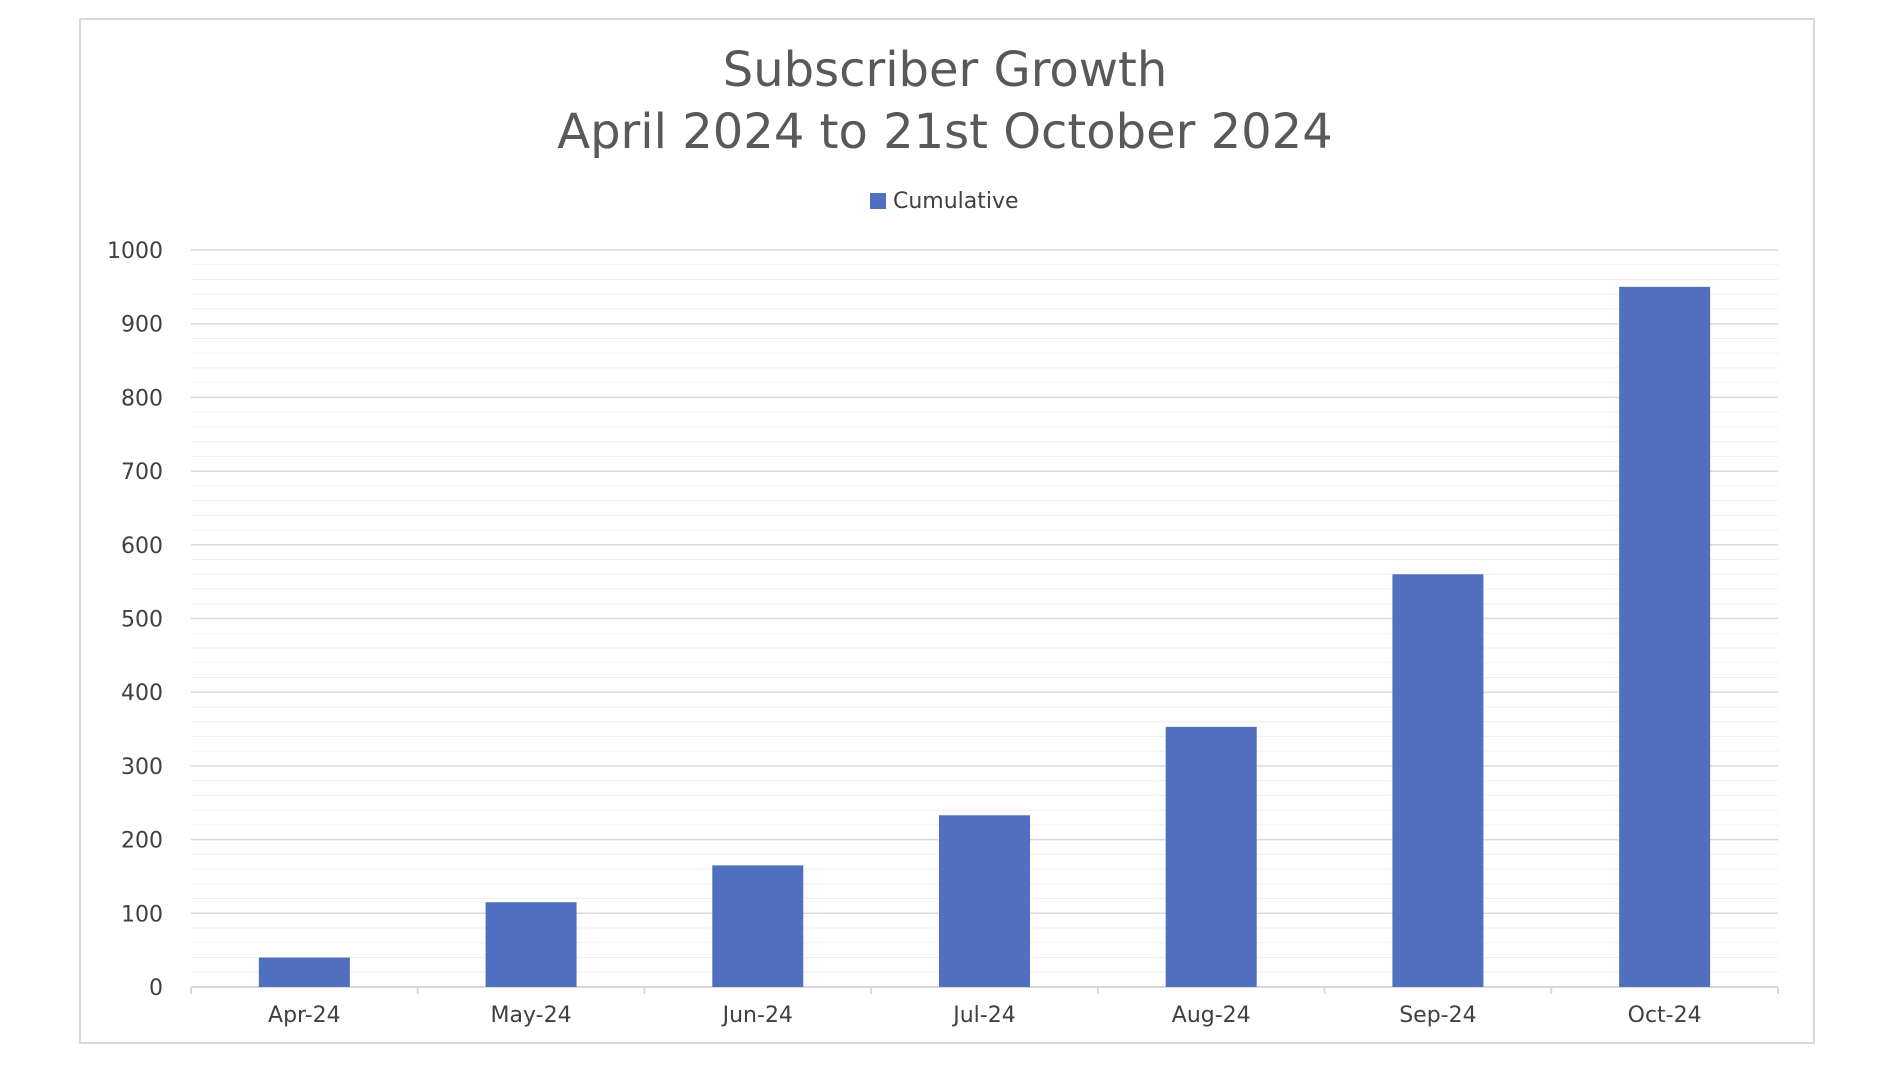 This screenshot has height=1087, width=1883. Describe the element at coordinates (956, 201) in the screenshot. I see `legend-label: Cumulative` at that location.